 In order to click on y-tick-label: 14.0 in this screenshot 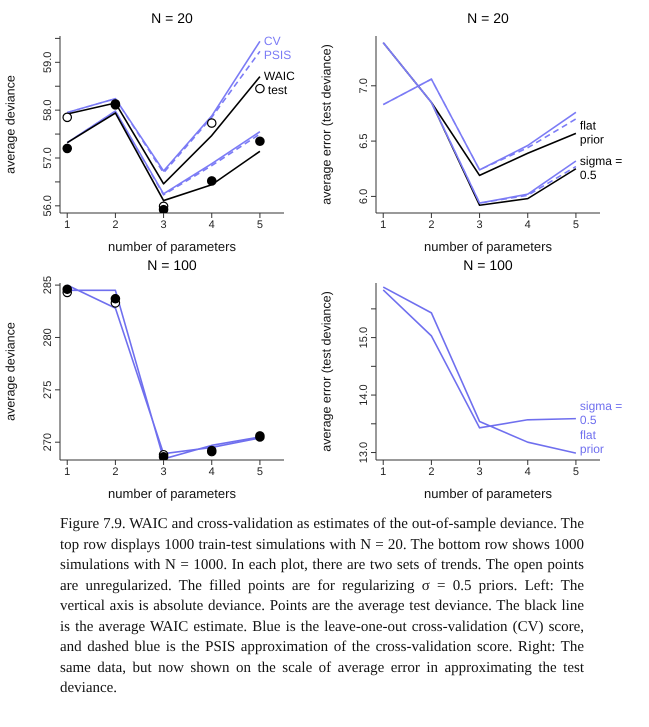, I will do `click(364, 395)`.